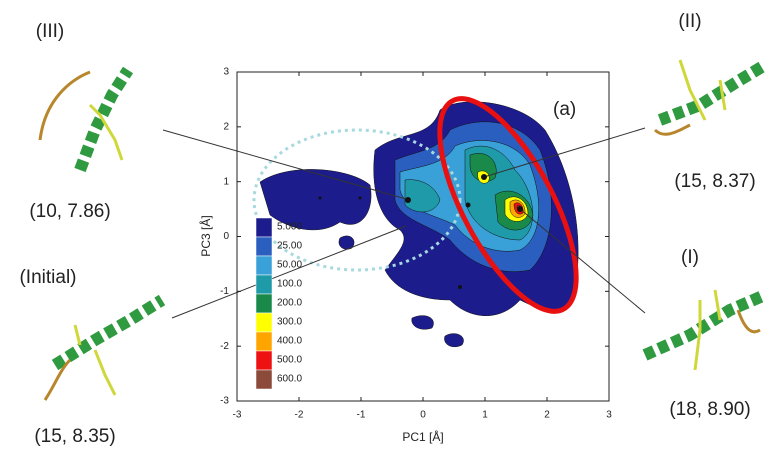  What do you see at coordinates (420, 231) in the screenshot?
I see `state-points` at bounding box center [420, 231].